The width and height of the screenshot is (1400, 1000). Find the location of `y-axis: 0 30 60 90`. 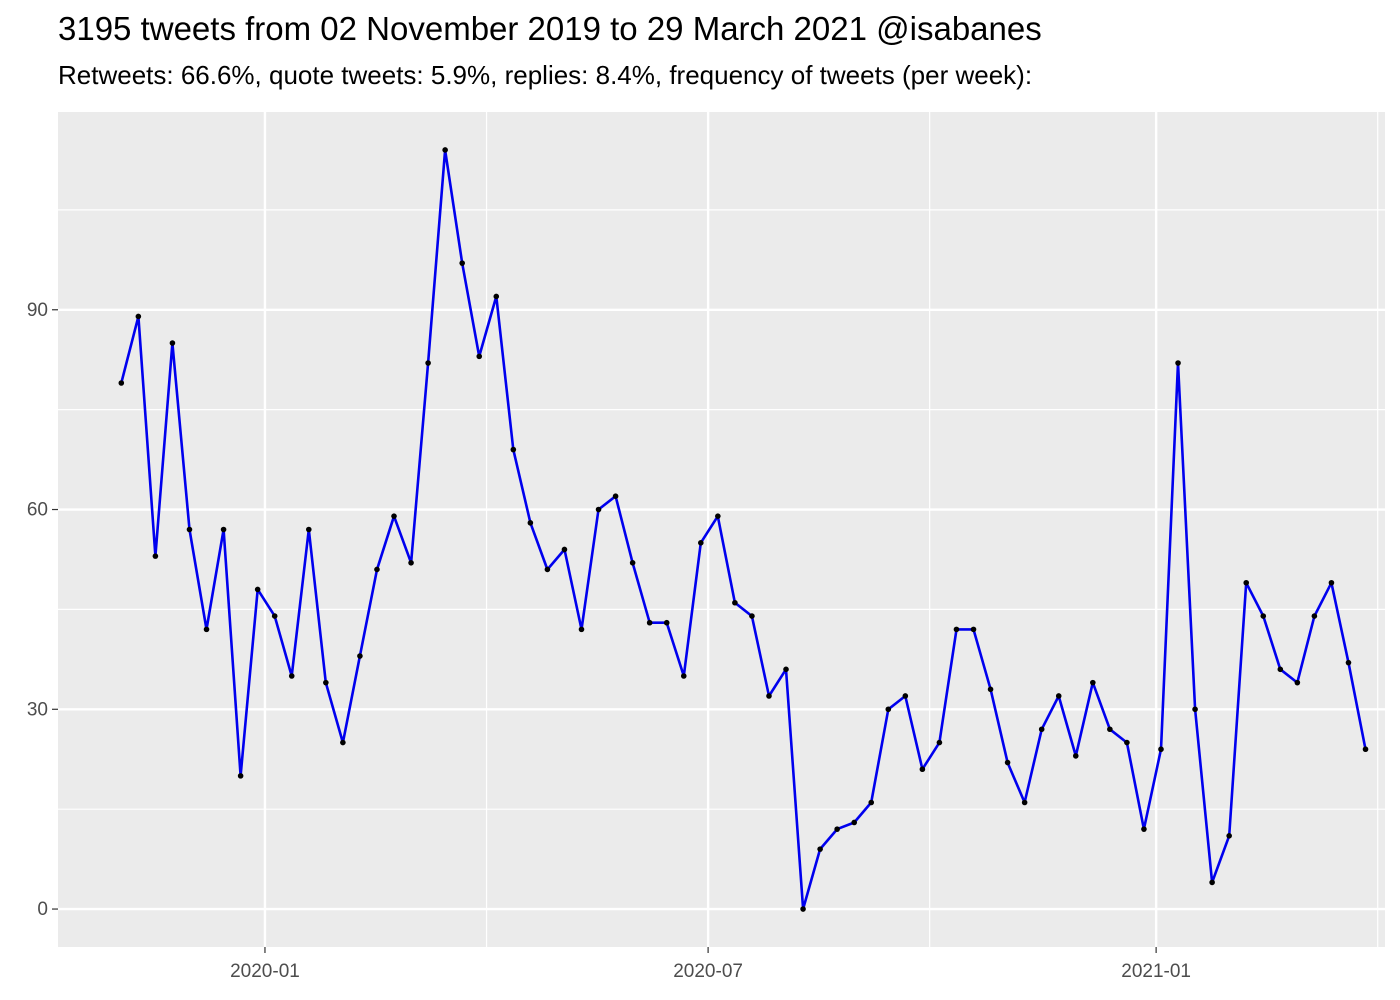

y-axis: 0 30 60 90 is located at coordinates (42, 610).